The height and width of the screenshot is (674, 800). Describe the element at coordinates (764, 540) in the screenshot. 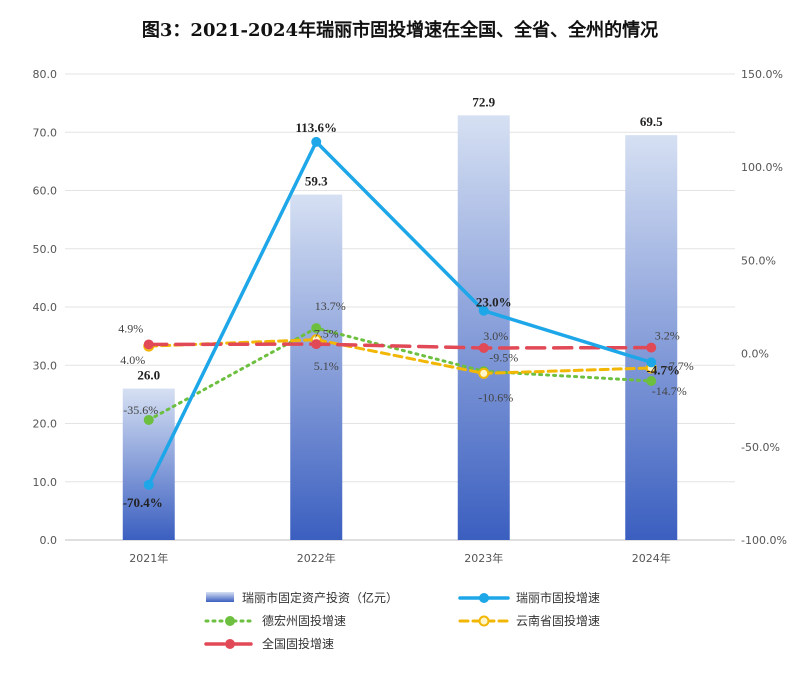

I see `right-tick-label: -100.0%` at that location.